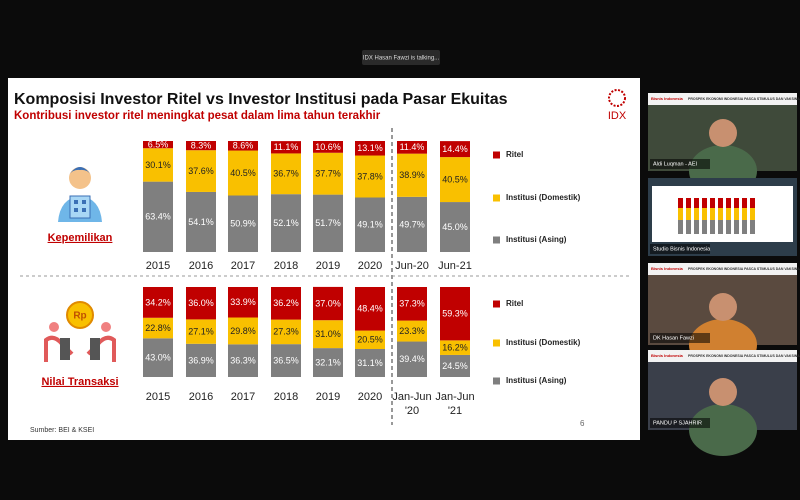 This screenshot has width=800, height=500. What do you see at coordinates (286, 360) in the screenshot?
I see `data-label: 36.5%` at bounding box center [286, 360].